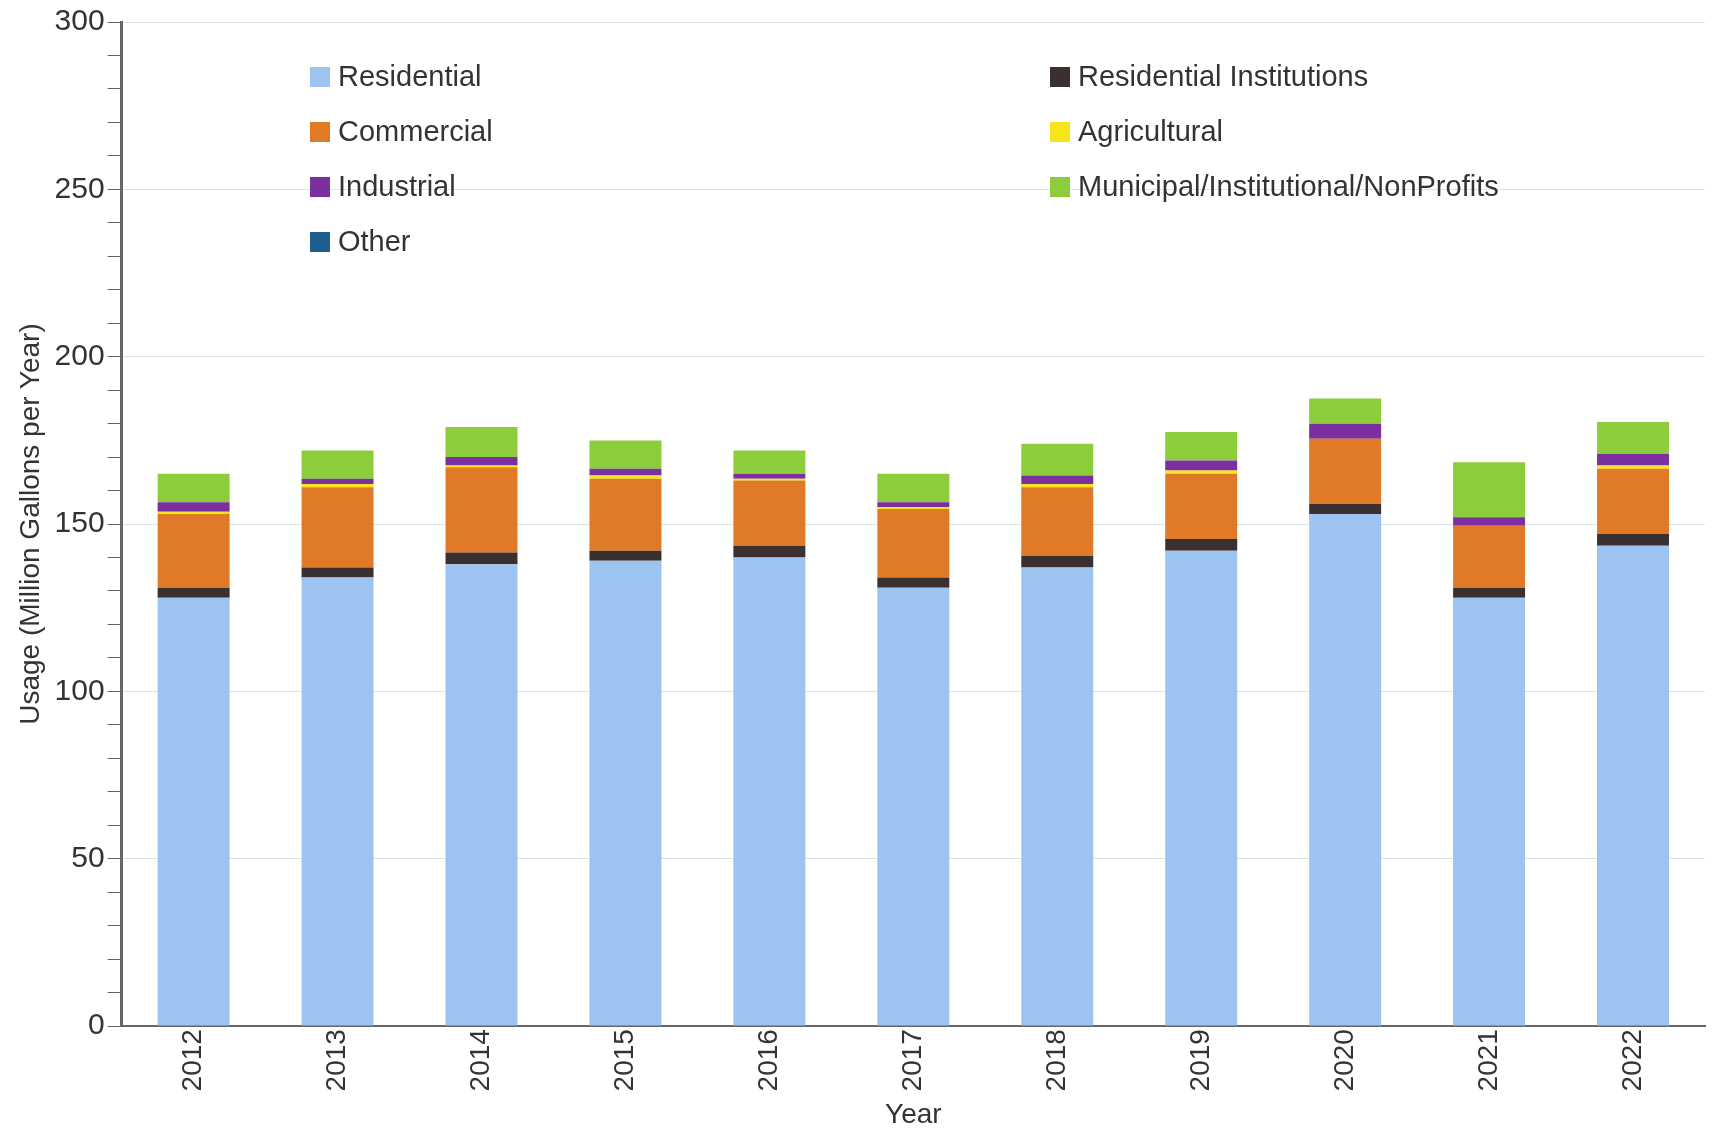  I want to click on y-tick-label: 100, so click(79, 689).